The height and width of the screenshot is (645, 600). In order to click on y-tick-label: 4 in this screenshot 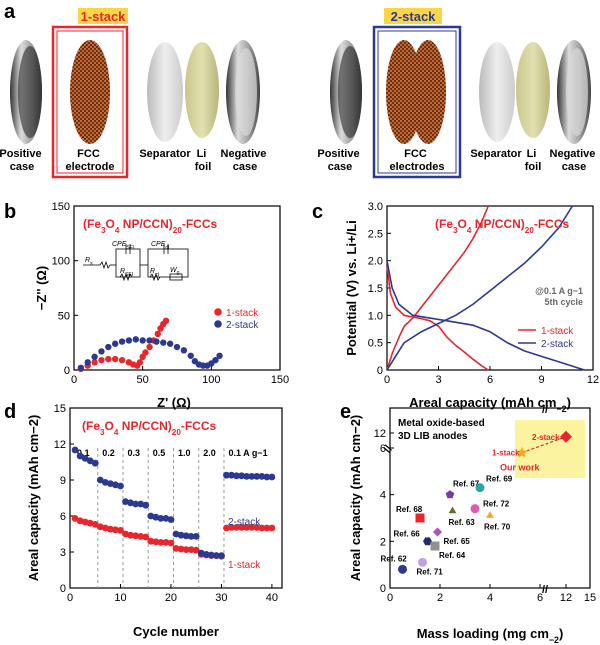, I will do `click(383, 496)`.